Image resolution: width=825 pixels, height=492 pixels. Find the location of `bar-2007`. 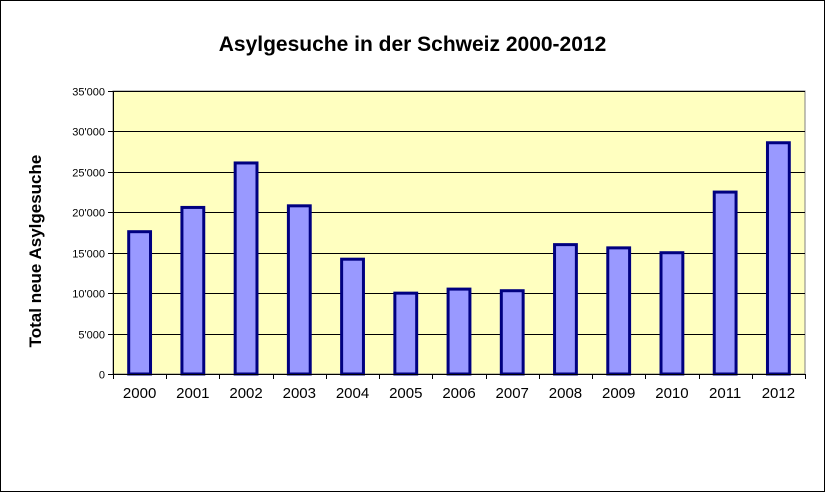

bar-2007 is located at coordinates (512, 332).